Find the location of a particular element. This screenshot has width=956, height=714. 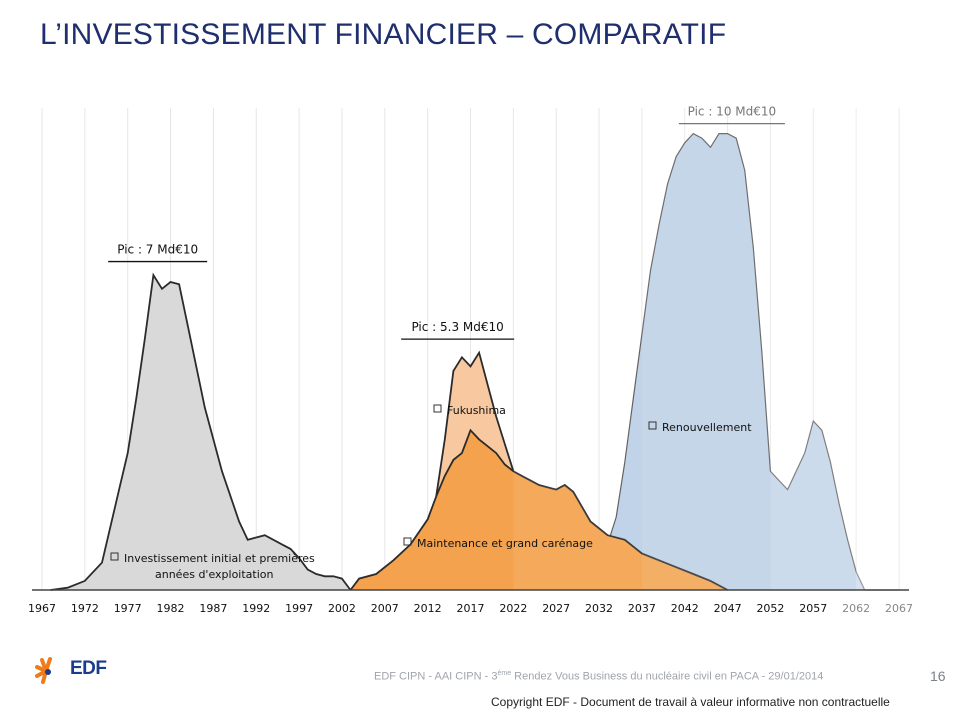

x-tick-label: 1987 is located at coordinates (213, 608).